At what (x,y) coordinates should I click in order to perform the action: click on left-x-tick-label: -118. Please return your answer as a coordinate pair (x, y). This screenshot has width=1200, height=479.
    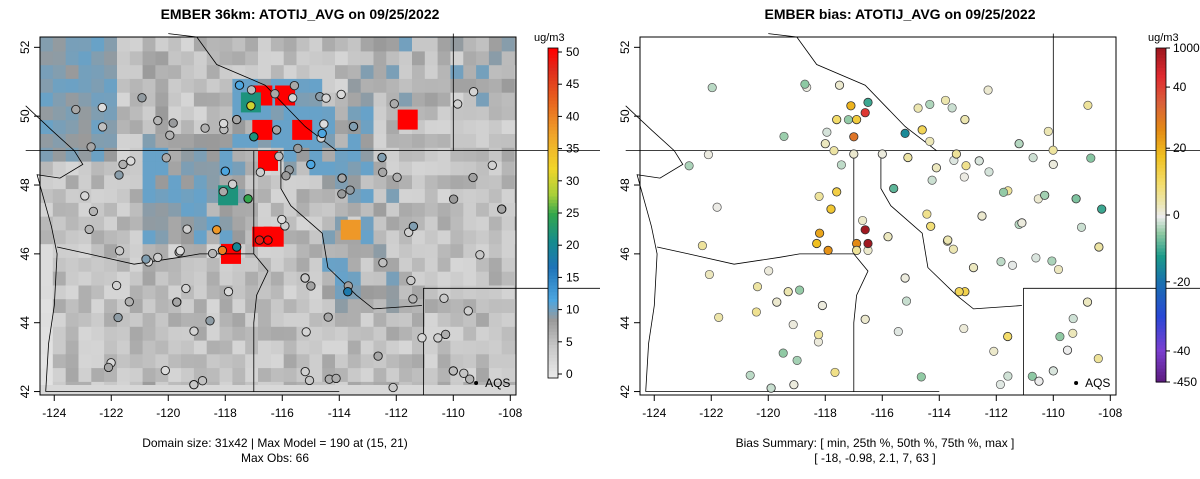
    Looking at the image, I should click on (225, 413).